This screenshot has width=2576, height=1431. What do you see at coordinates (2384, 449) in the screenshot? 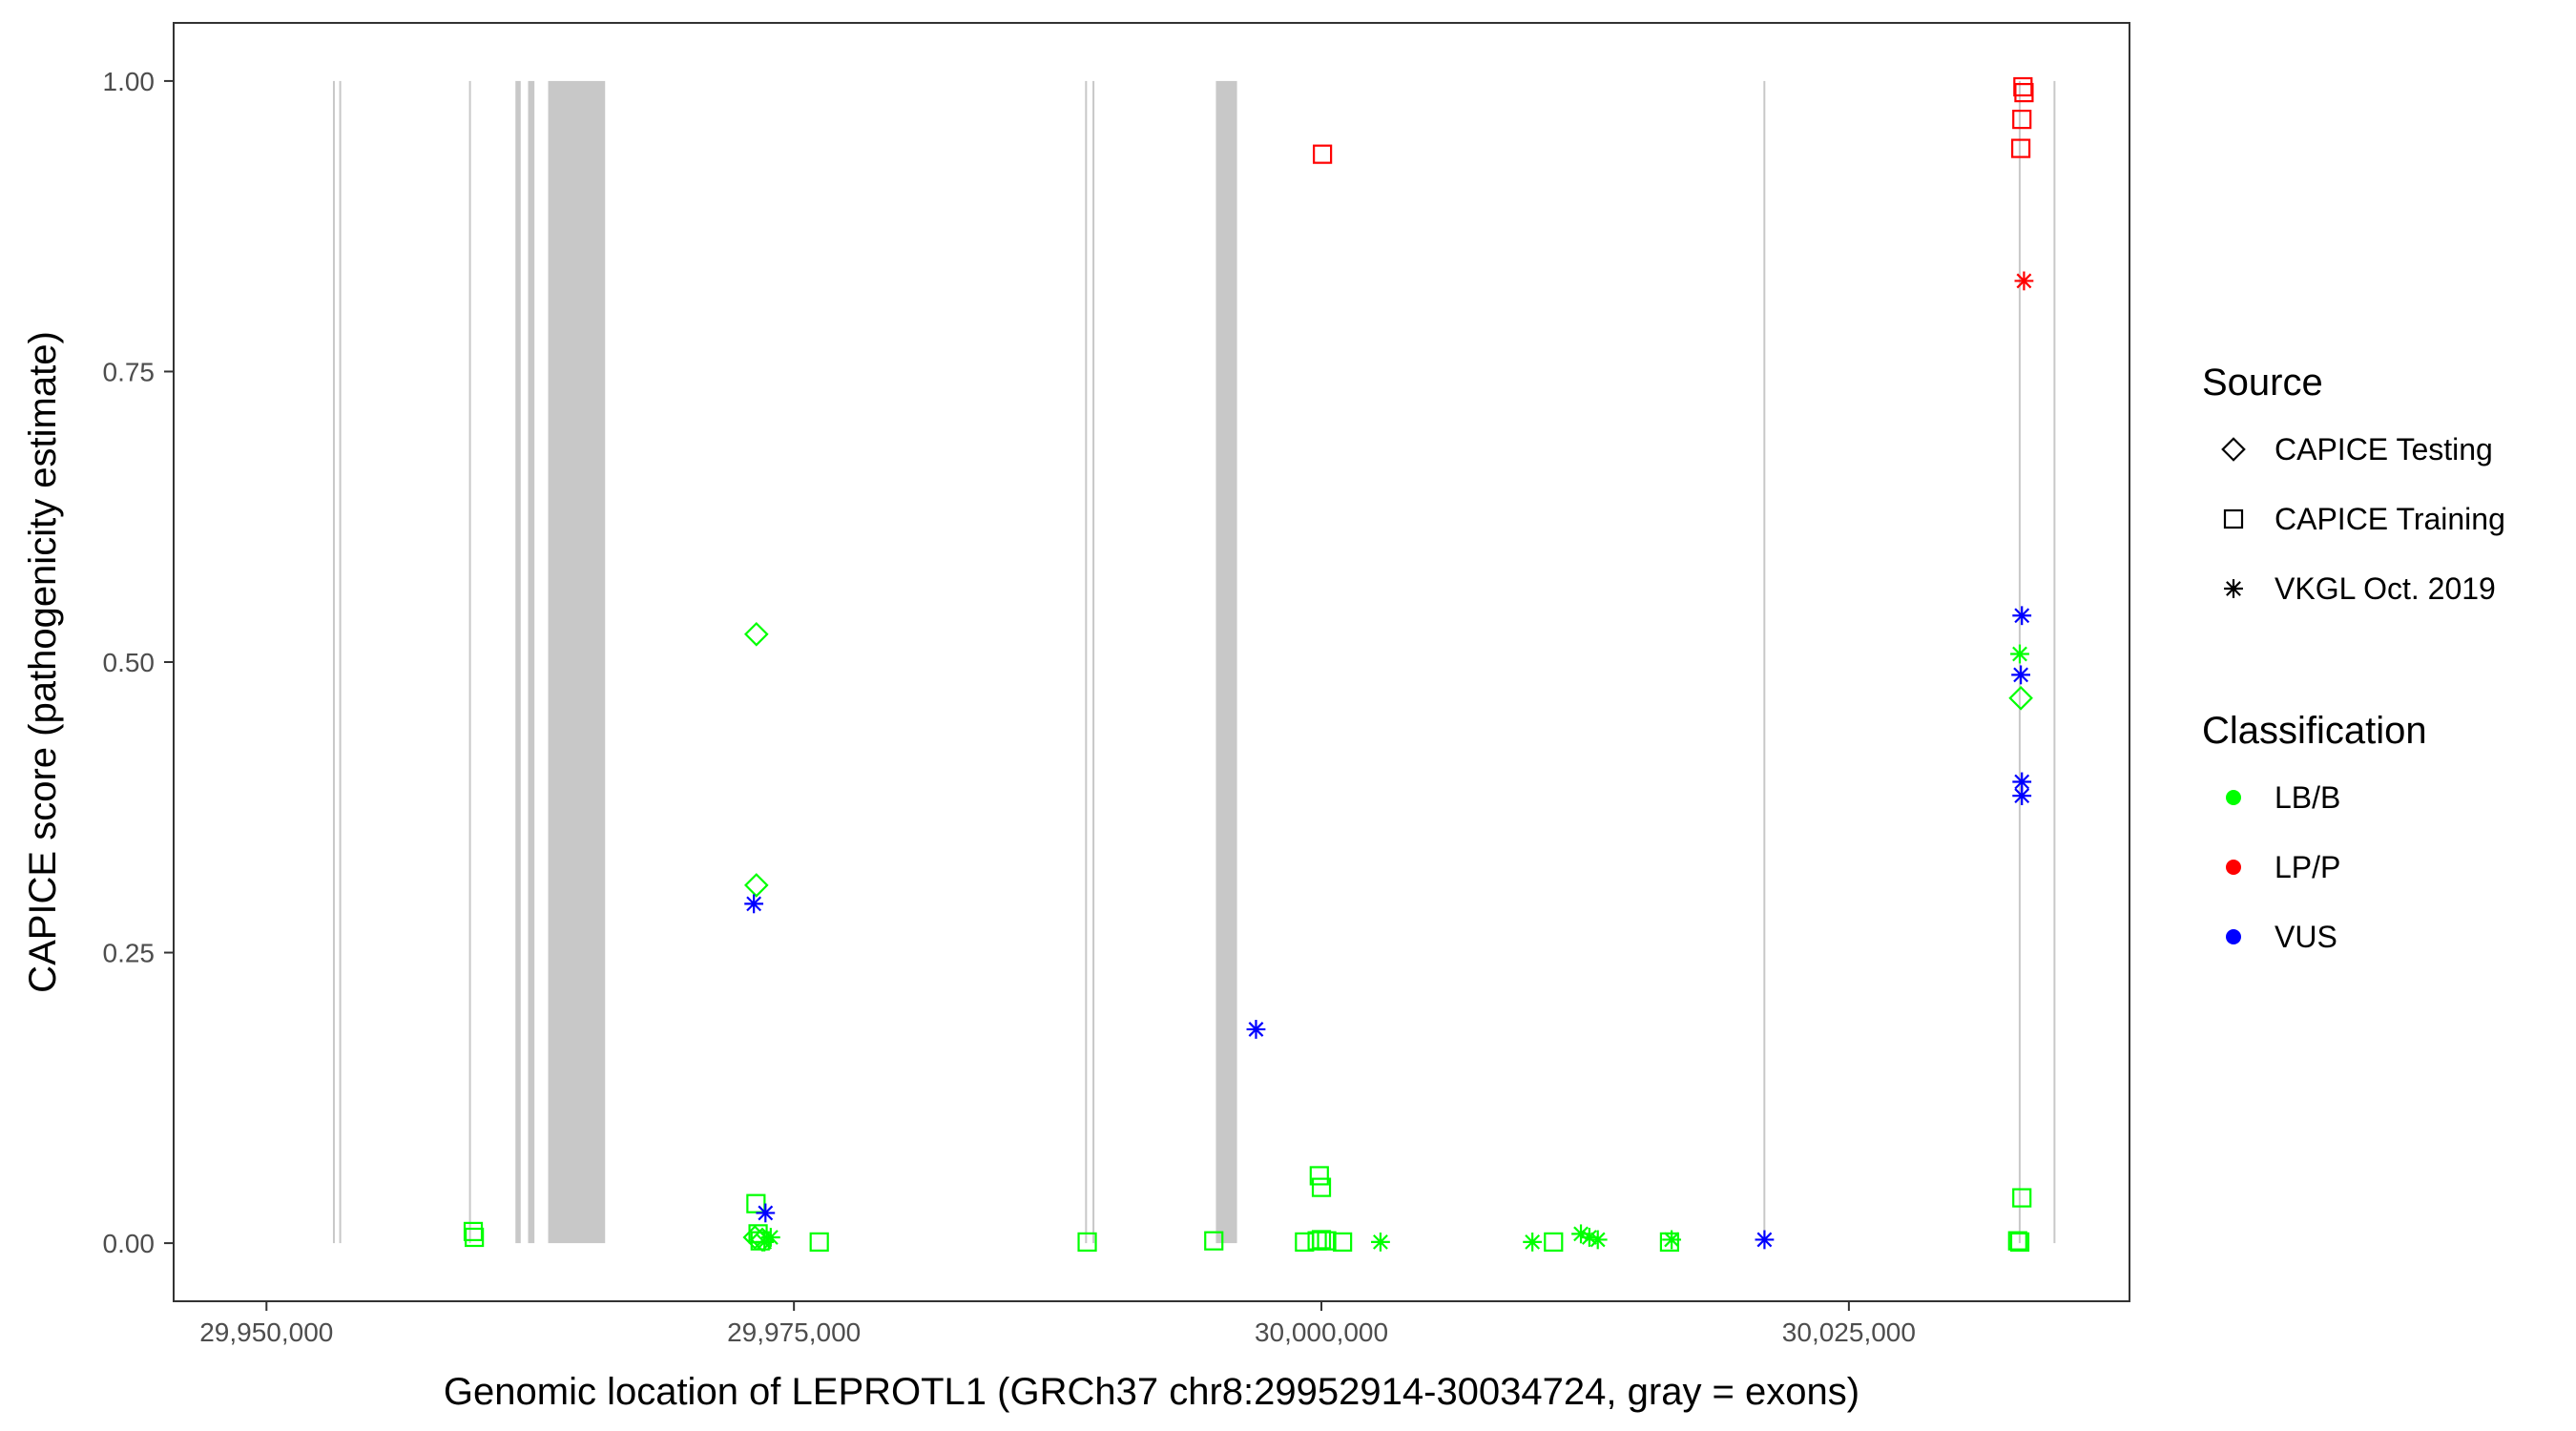
I see `legend-label: CAPICE Testing` at bounding box center [2384, 449].